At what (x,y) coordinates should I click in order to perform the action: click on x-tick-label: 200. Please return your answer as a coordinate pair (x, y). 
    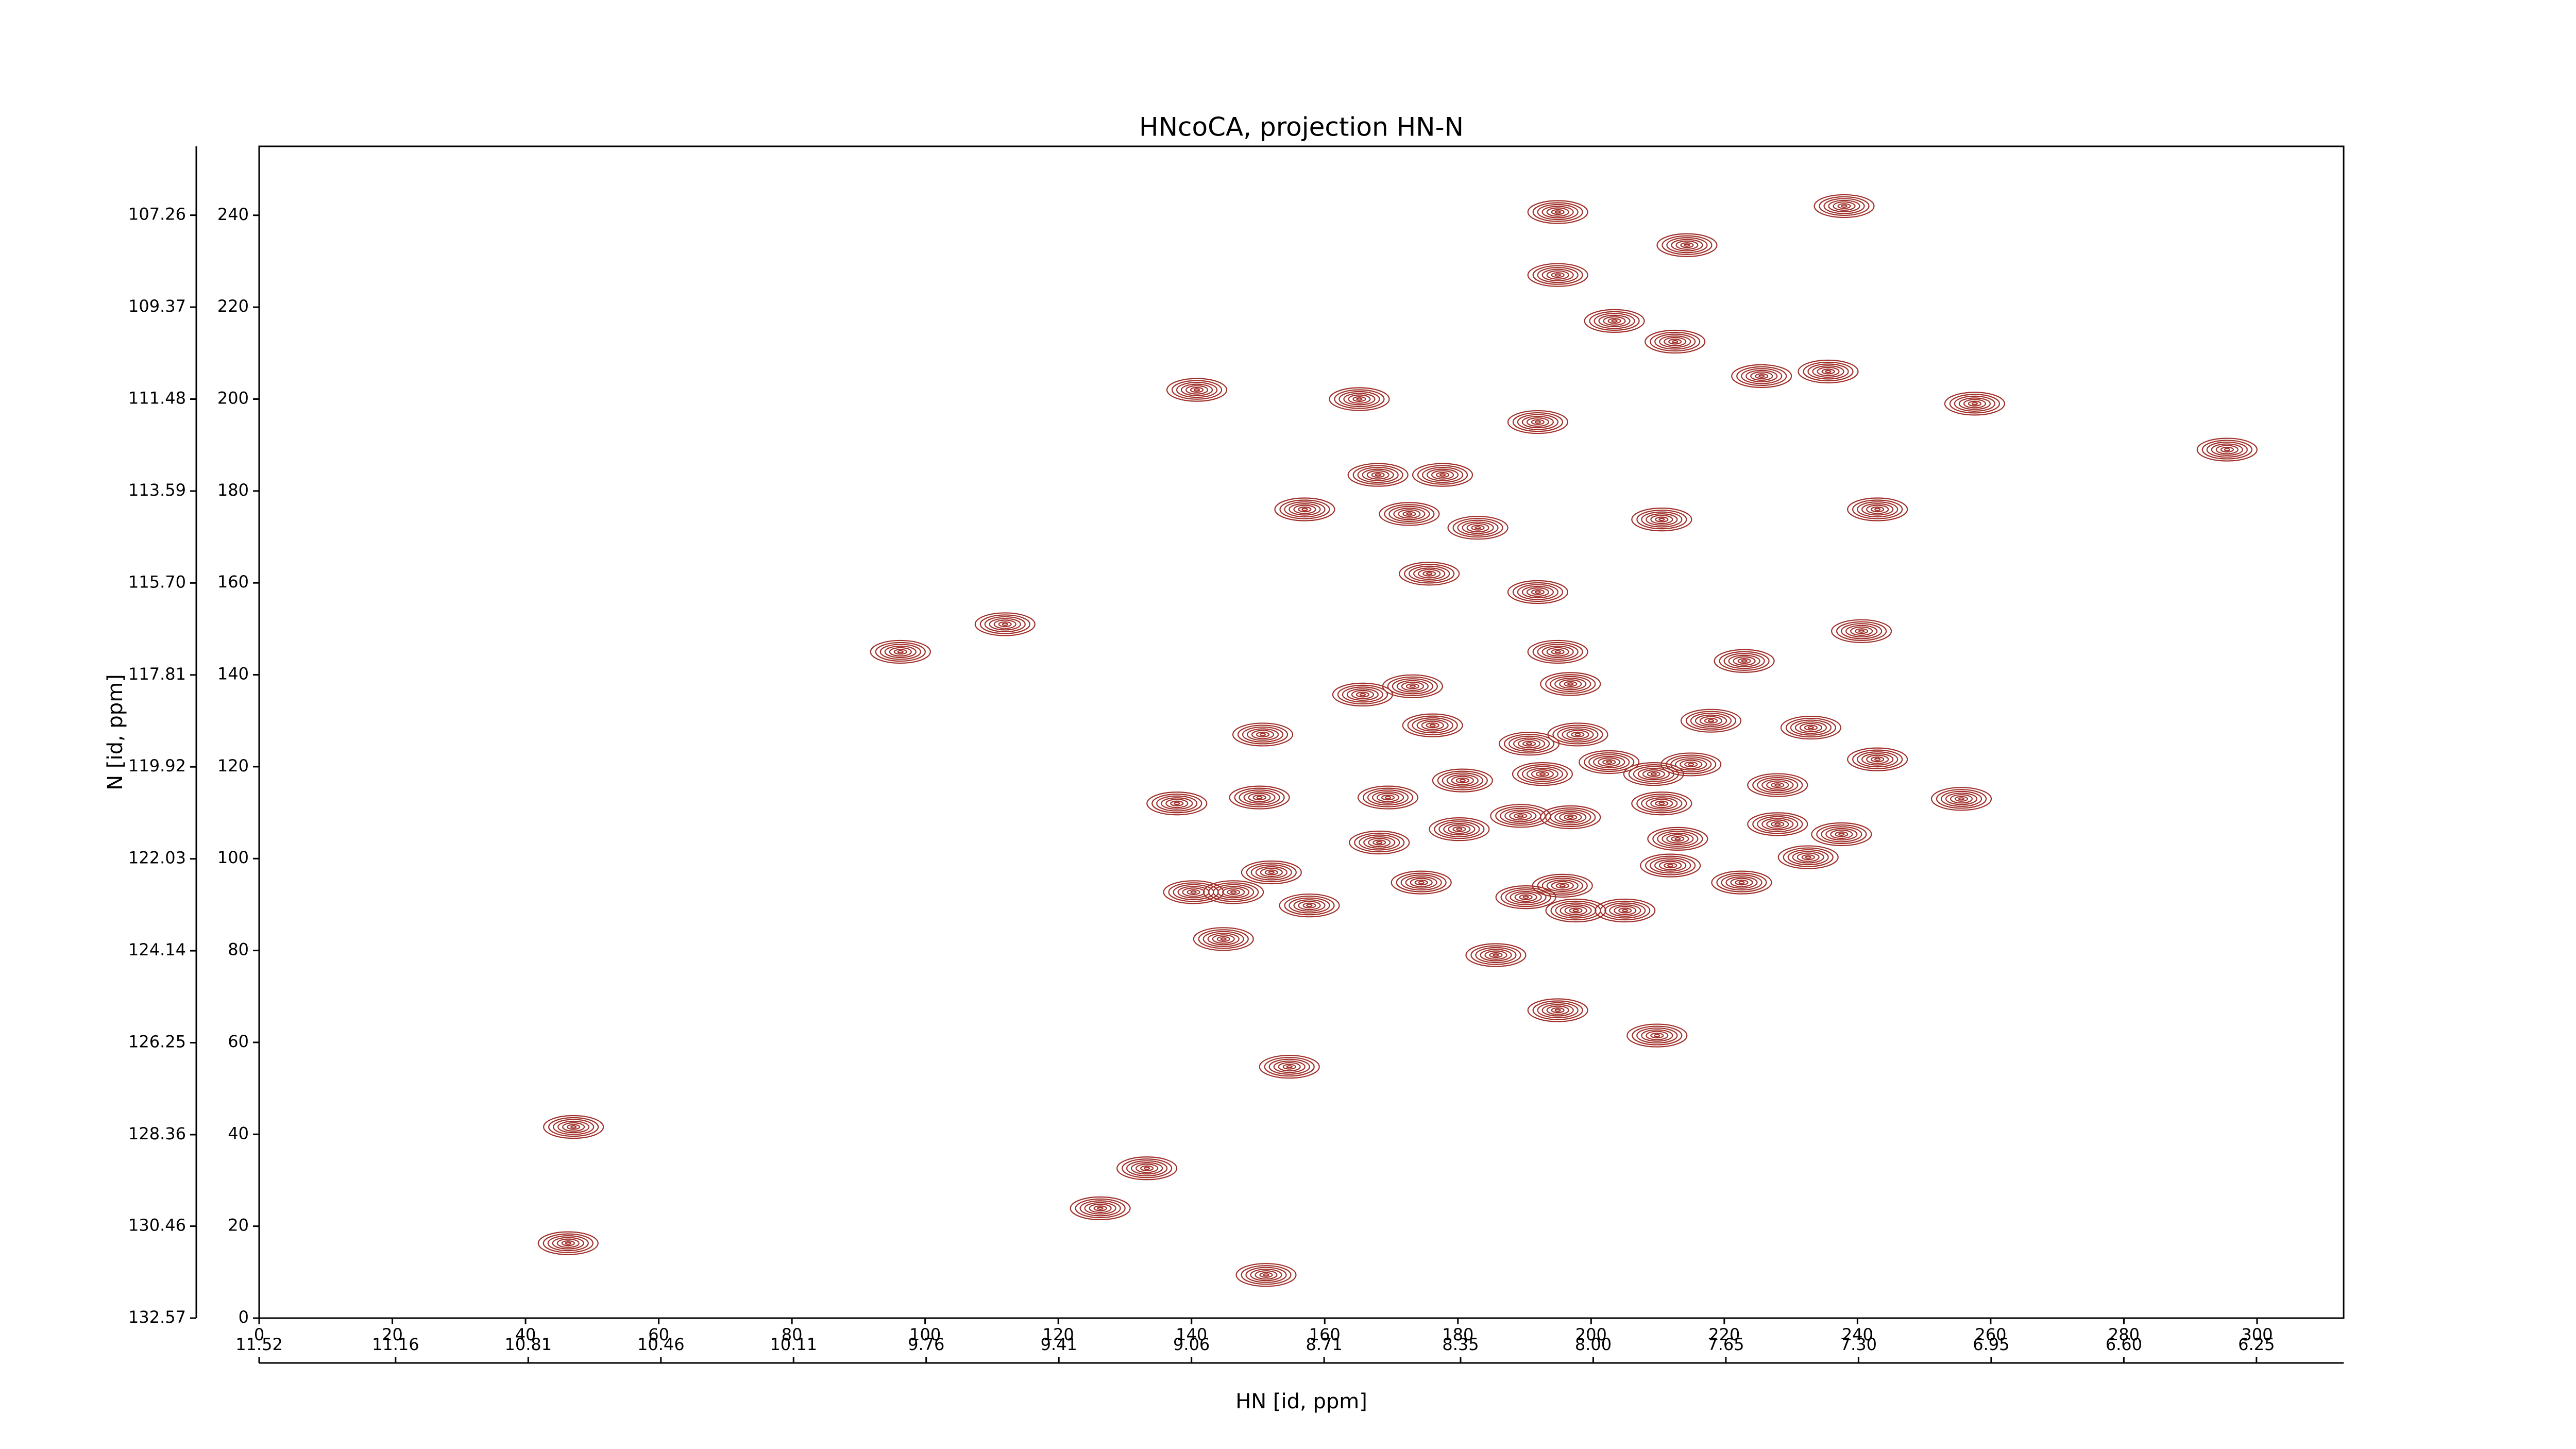
    Looking at the image, I should click on (1591, 1334).